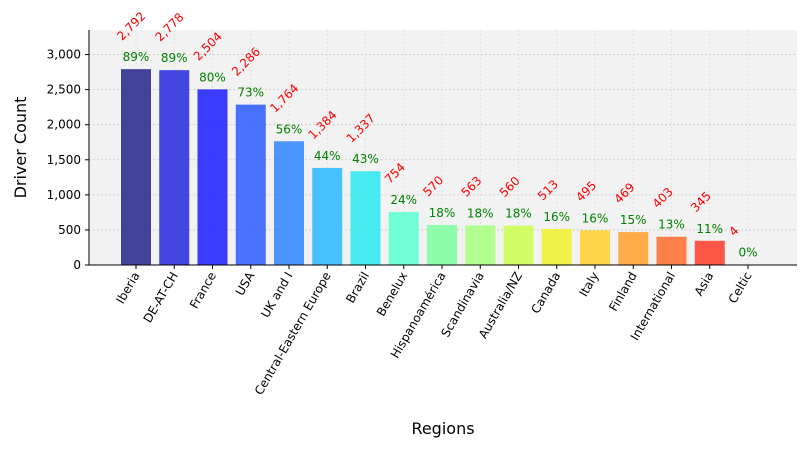 The image size is (810, 450). What do you see at coordinates (212, 77) in the screenshot?
I see `percent-label: 80%` at bounding box center [212, 77].